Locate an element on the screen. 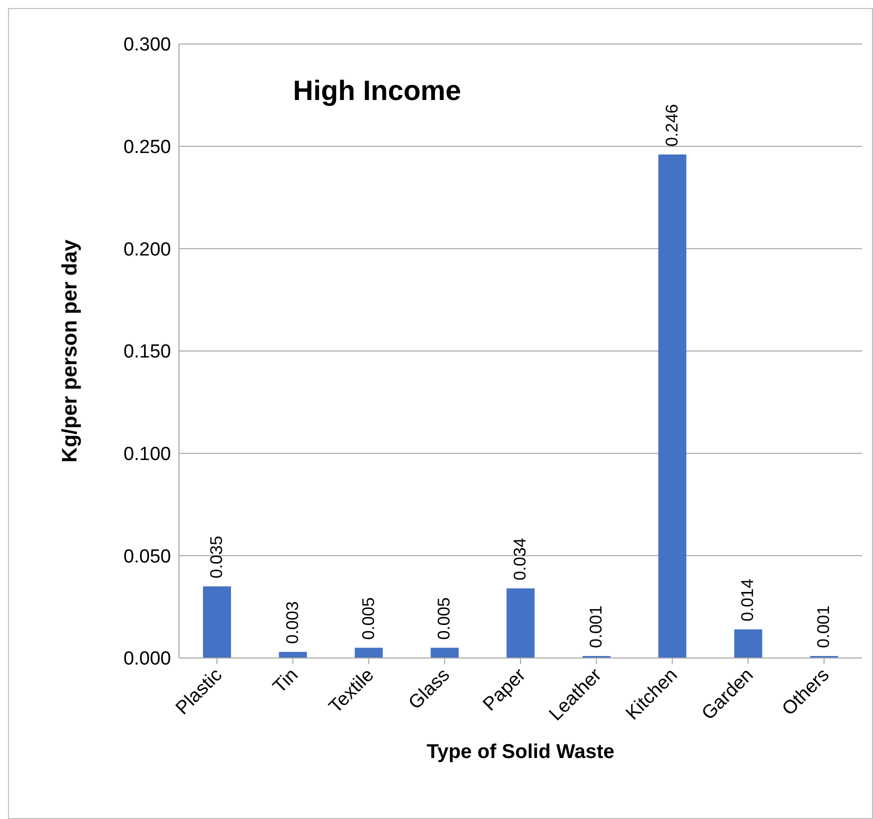 This screenshot has width=873, height=819. y-tick-label: 0.150 is located at coordinates (147, 352).